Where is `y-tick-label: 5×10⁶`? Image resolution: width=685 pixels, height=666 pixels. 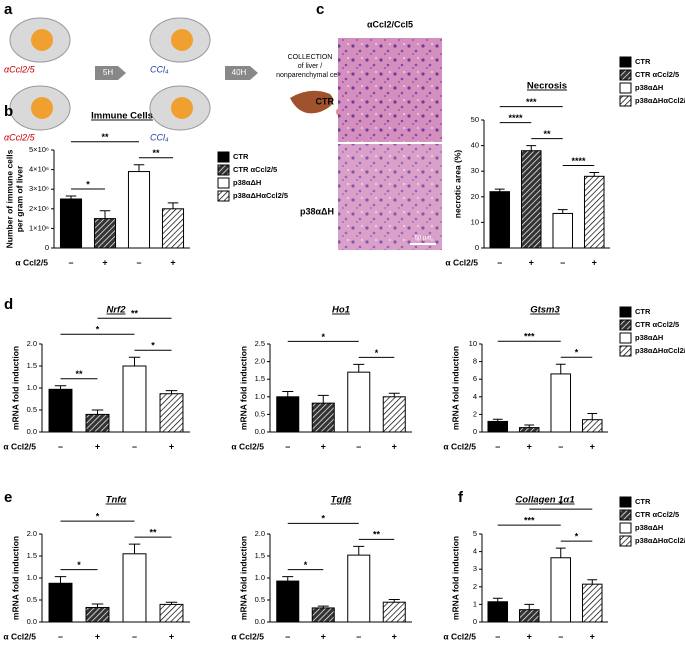 y-tick-label: 5×10⁶ is located at coordinates (39, 149).